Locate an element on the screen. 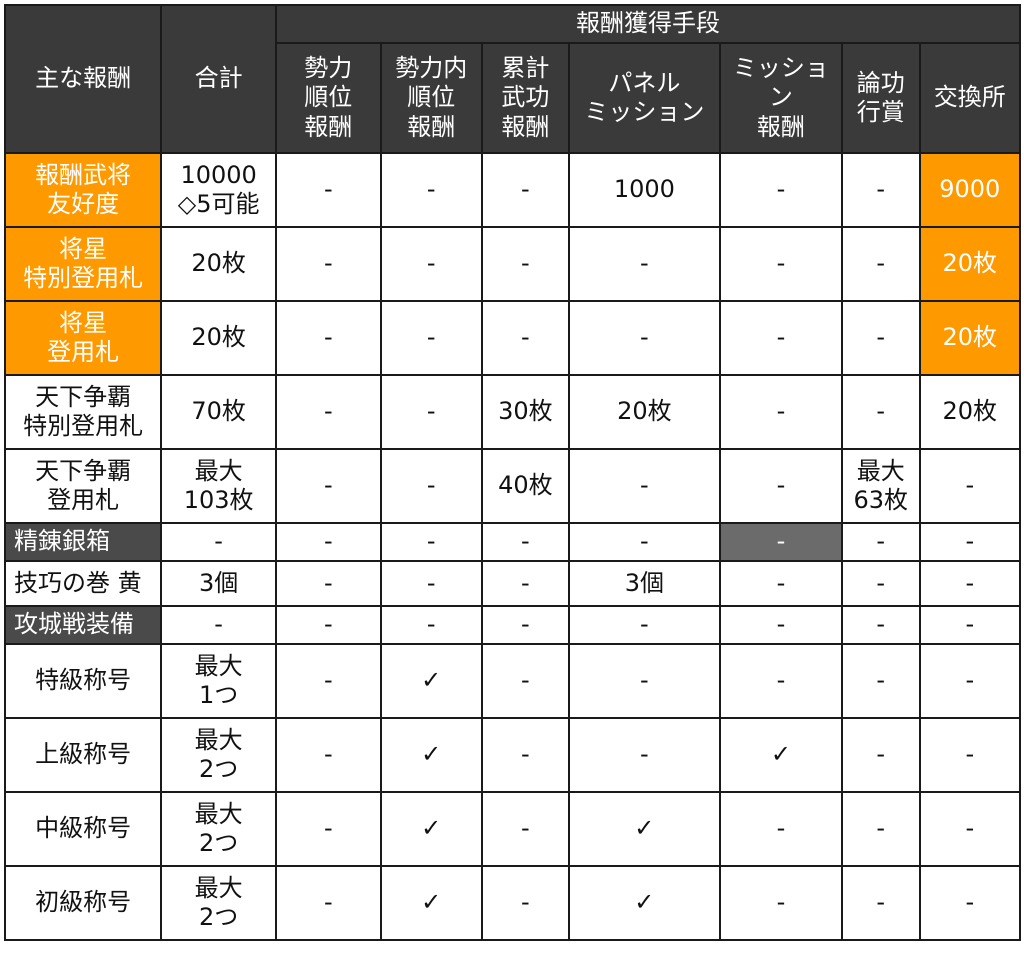 Image resolution: width=1024 pixels, height=955 pixels. header-method-group: 報酬獲得手段 is located at coordinates (648, 24).